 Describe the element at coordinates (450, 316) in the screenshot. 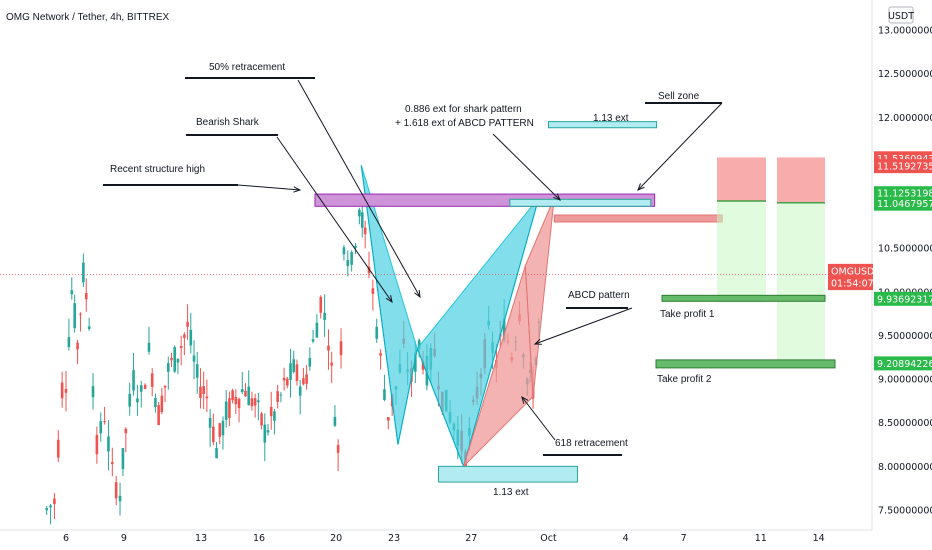

I see `shark-pattern-line` at that location.